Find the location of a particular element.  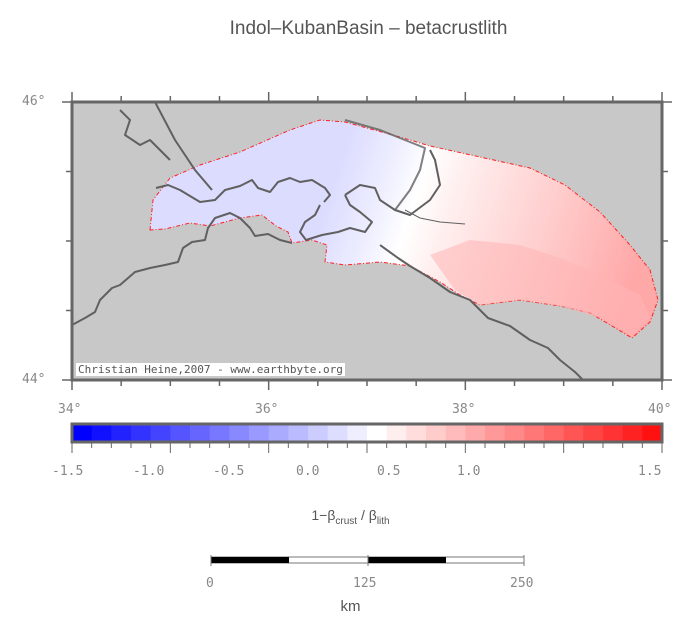

colorbar-label: 1−βcrust / βlith is located at coordinates (350, 517).